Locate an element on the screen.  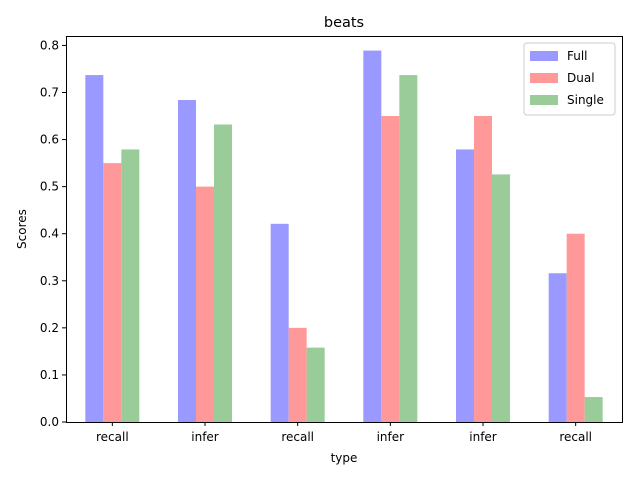
y-tick-label: 0.8 is located at coordinates (49, 45).